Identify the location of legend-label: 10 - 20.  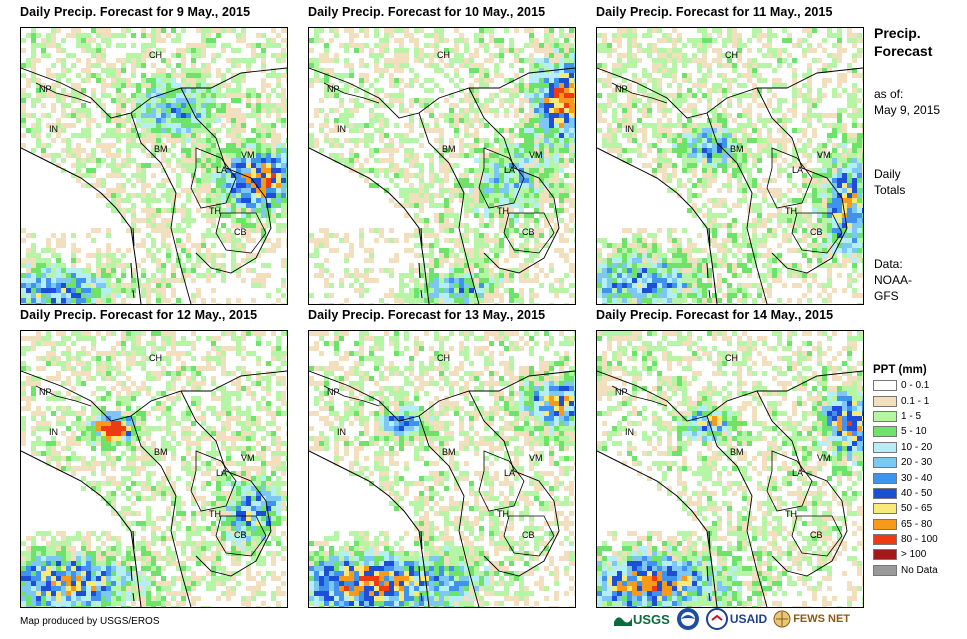
(917, 447).